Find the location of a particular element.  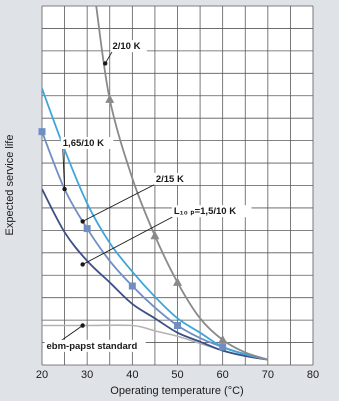

curve-label: ebm-papst standard is located at coordinates (92, 346).